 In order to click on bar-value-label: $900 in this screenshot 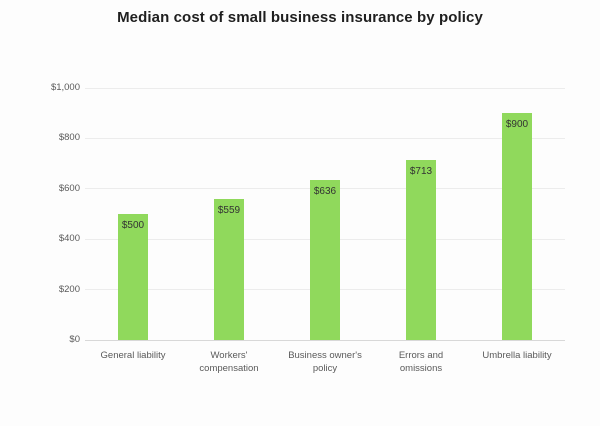, I will do `click(517, 125)`.